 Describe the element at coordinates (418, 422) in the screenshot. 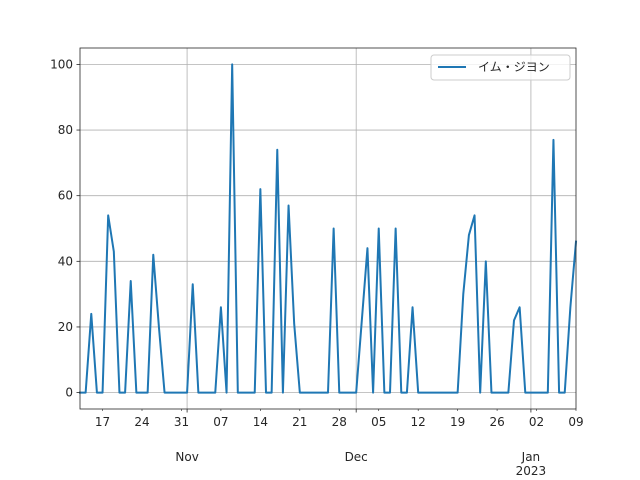

I see `x-minor-tick-label: 12` at that location.